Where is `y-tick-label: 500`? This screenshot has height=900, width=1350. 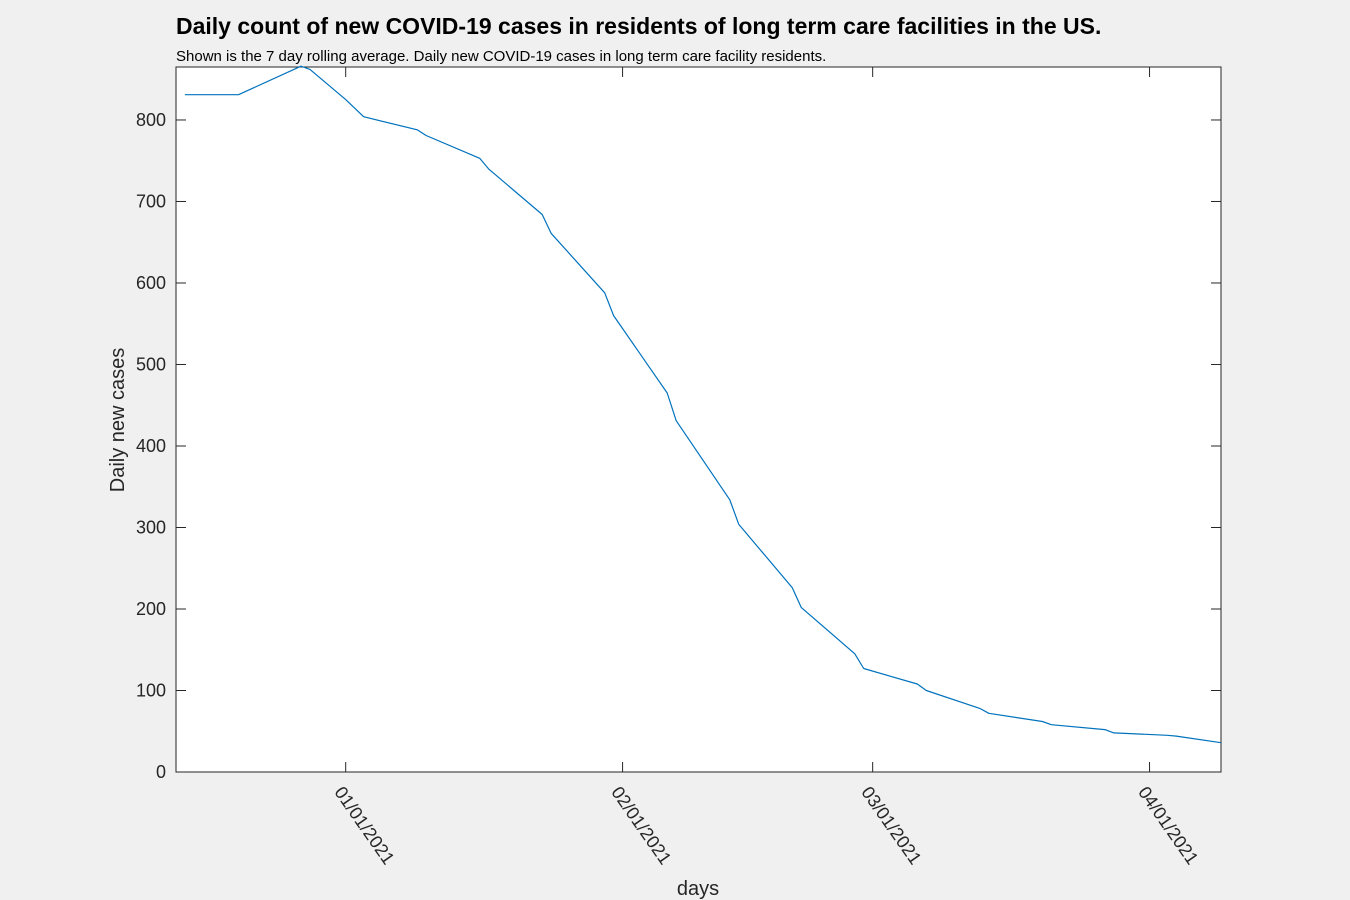 y-tick-label: 500 is located at coordinates (151, 364).